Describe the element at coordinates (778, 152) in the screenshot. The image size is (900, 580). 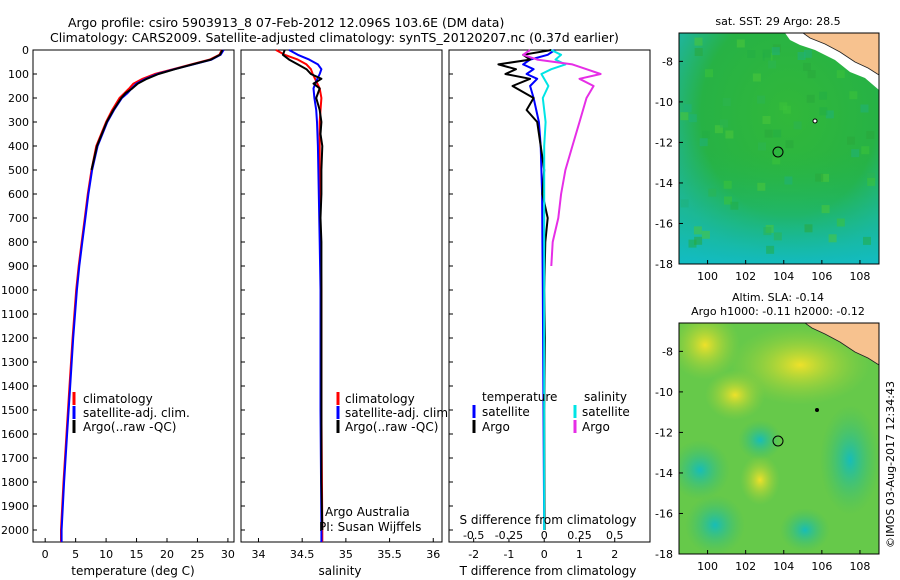
I see `sst-argo-location` at that location.